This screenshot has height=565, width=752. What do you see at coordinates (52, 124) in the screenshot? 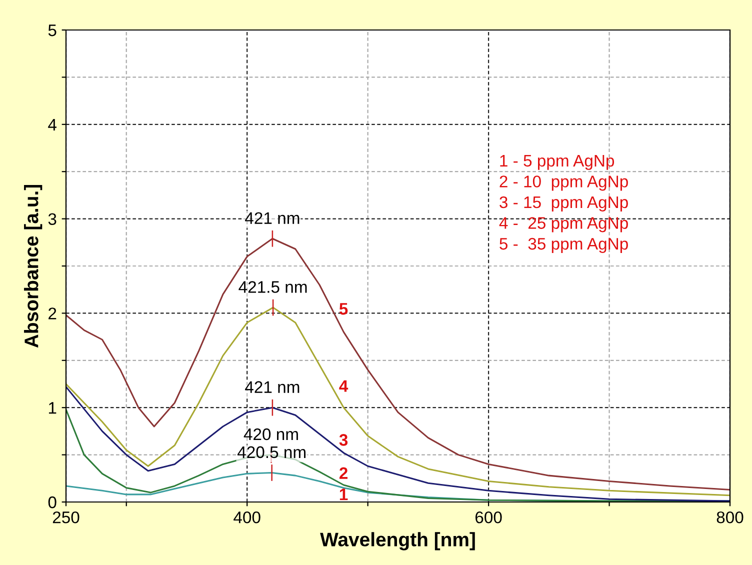
I see `y-tick-label: 4` at bounding box center [52, 124].